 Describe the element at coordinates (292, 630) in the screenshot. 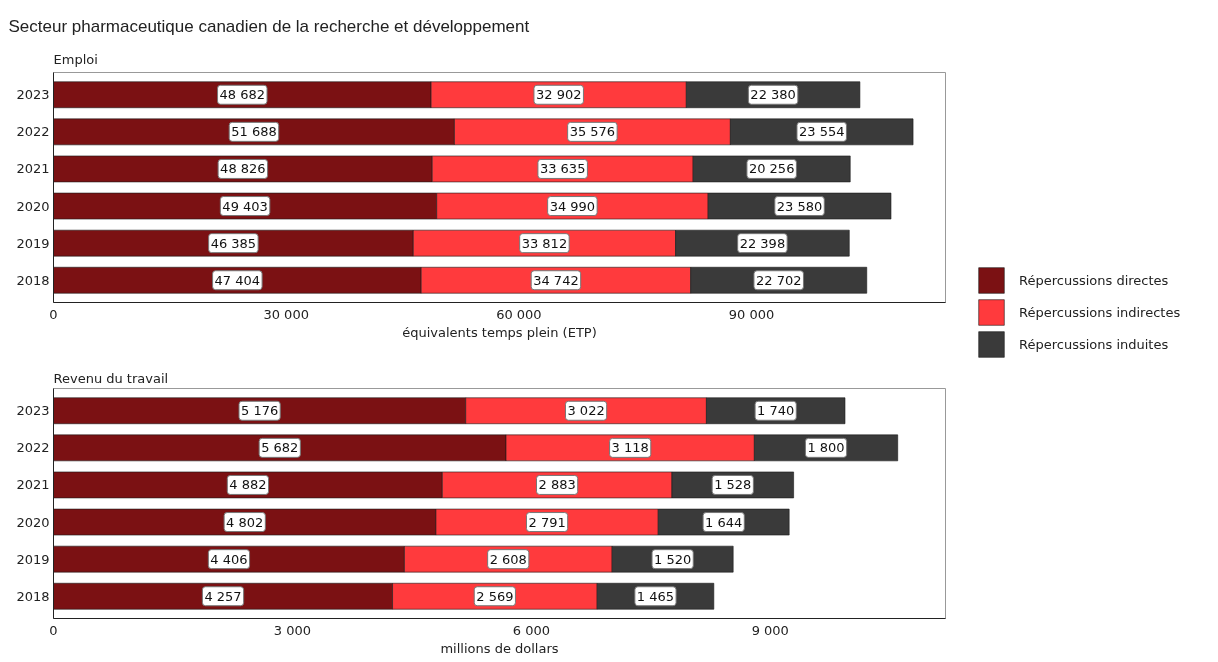

I see `x-tick-label: 3 000` at that location.